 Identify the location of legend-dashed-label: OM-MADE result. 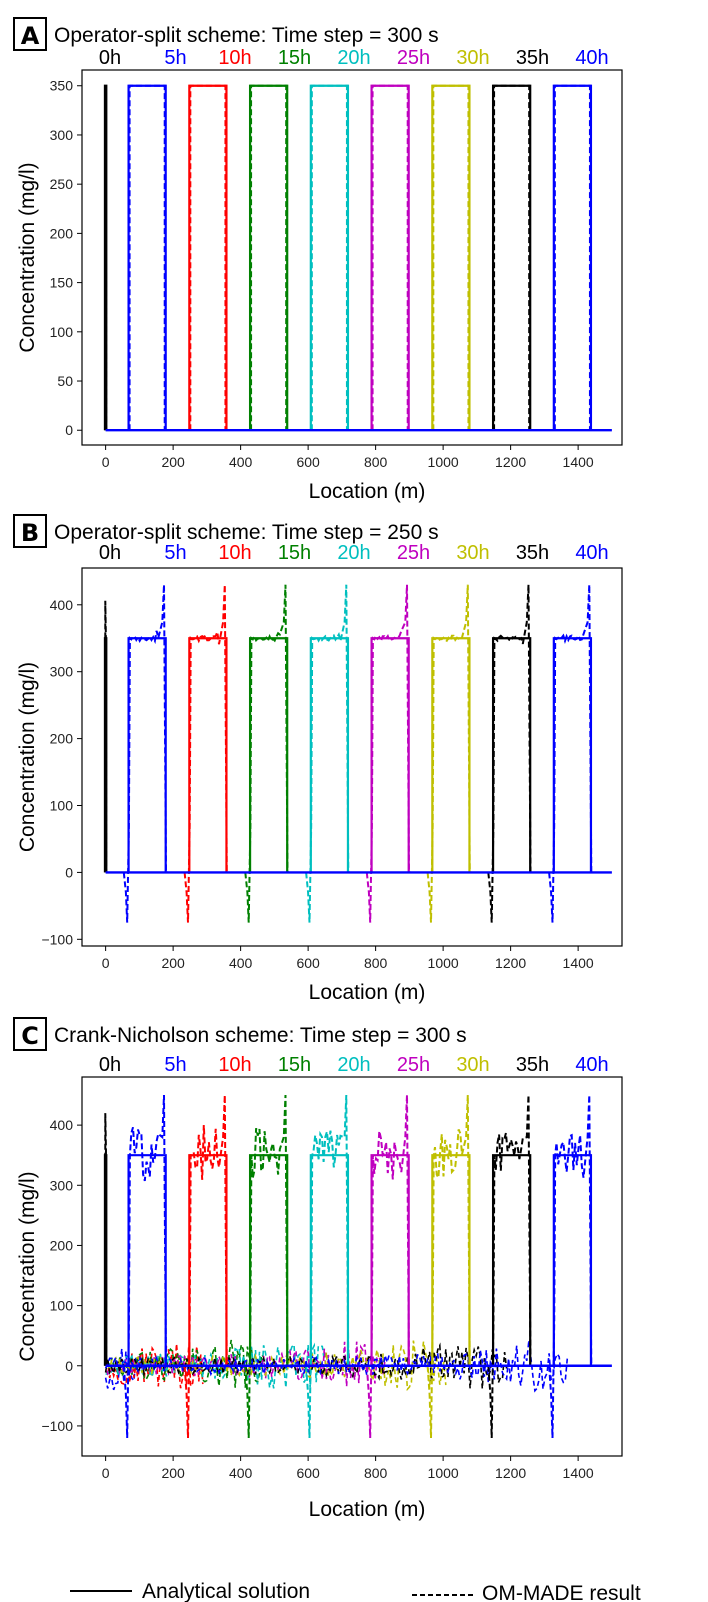
(561, 1592).